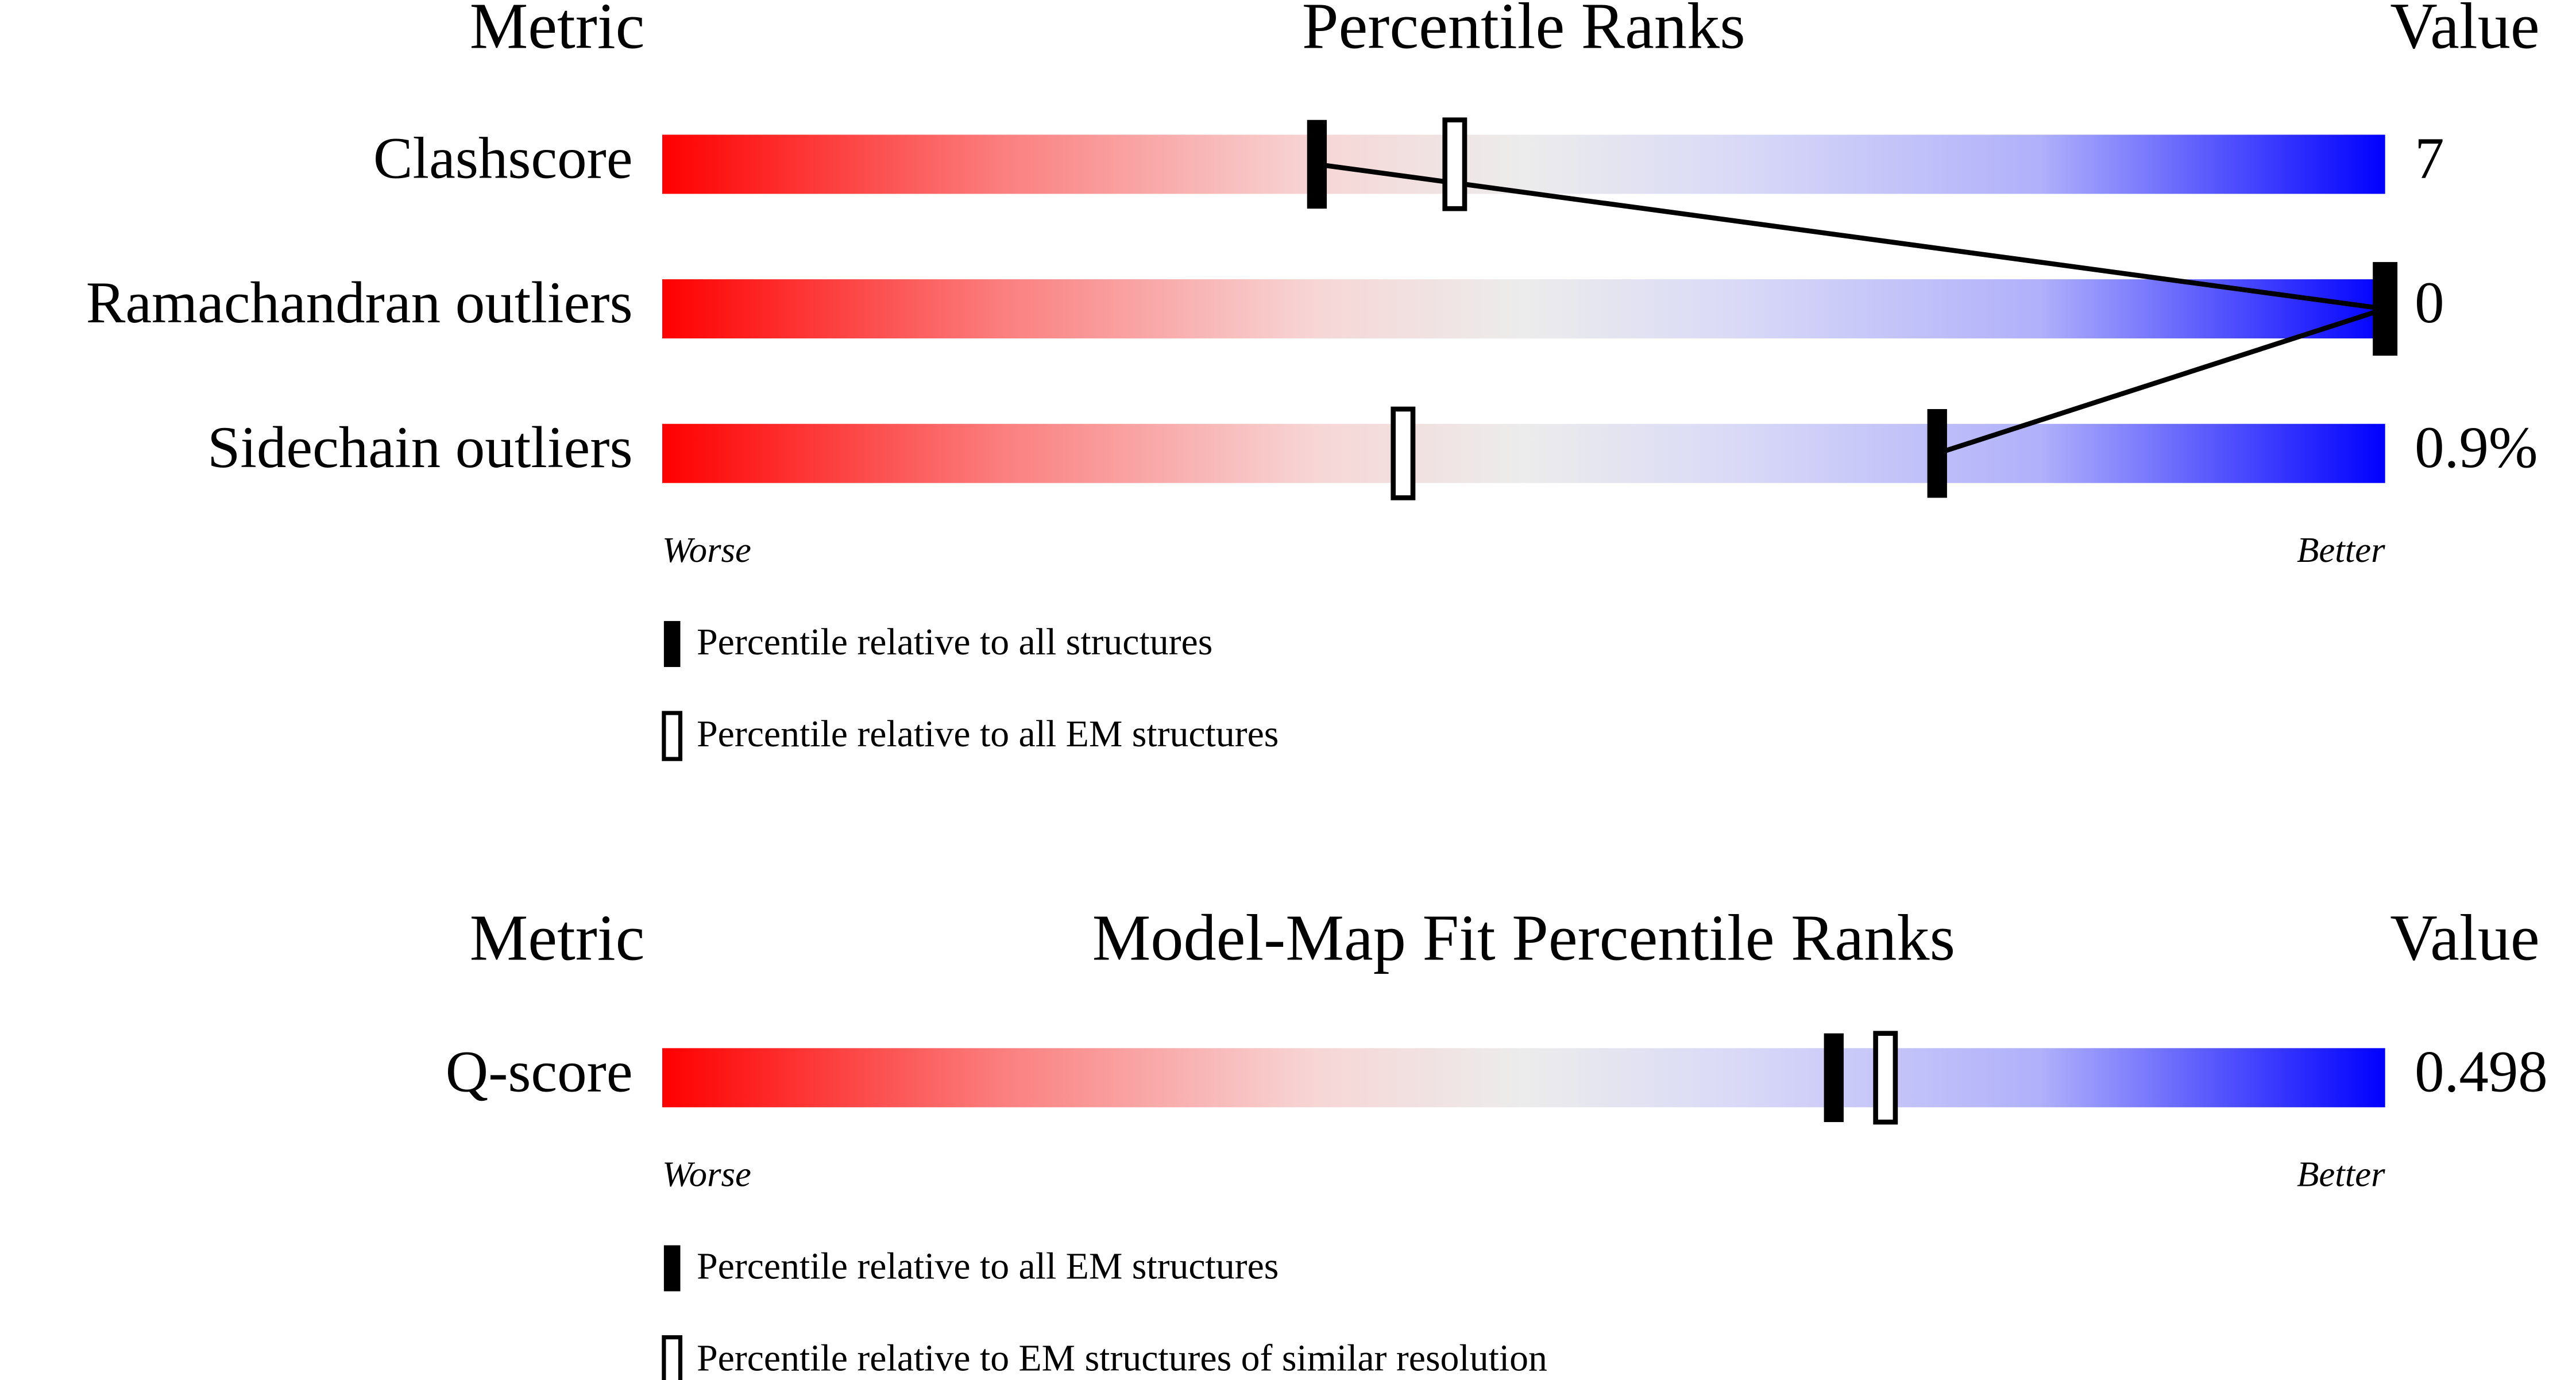 Image resolution: width=2576 pixels, height=1380 pixels. I want to click on metric-label: Ramachandran outliers, so click(359, 303).